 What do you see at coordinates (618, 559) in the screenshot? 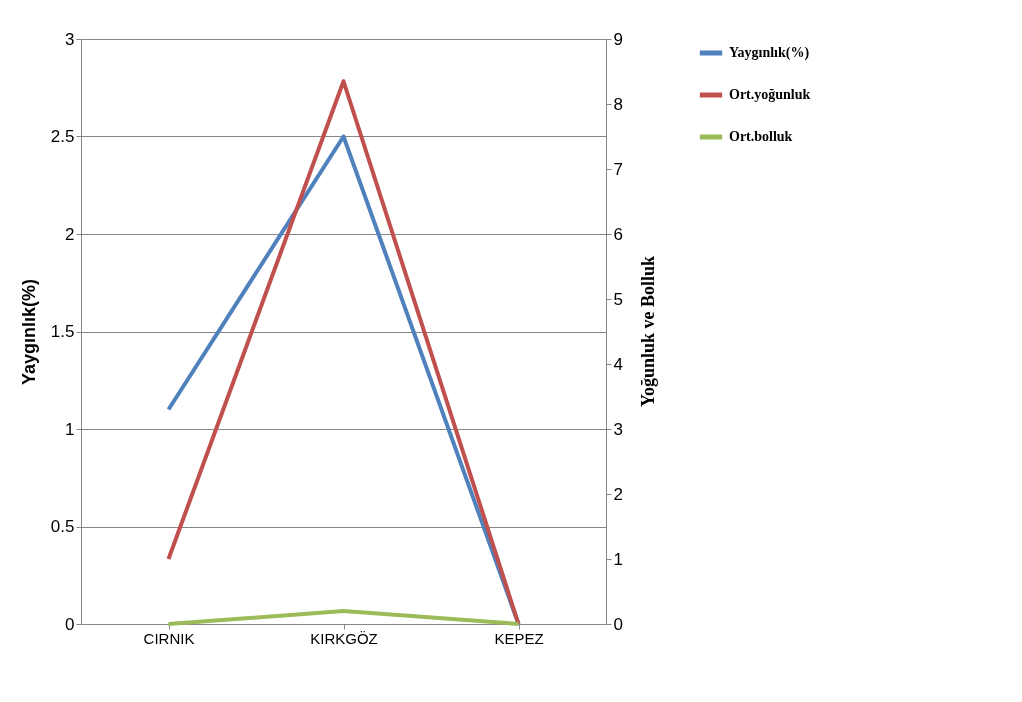
I see `y2-tick-label: 1` at bounding box center [618, 559].